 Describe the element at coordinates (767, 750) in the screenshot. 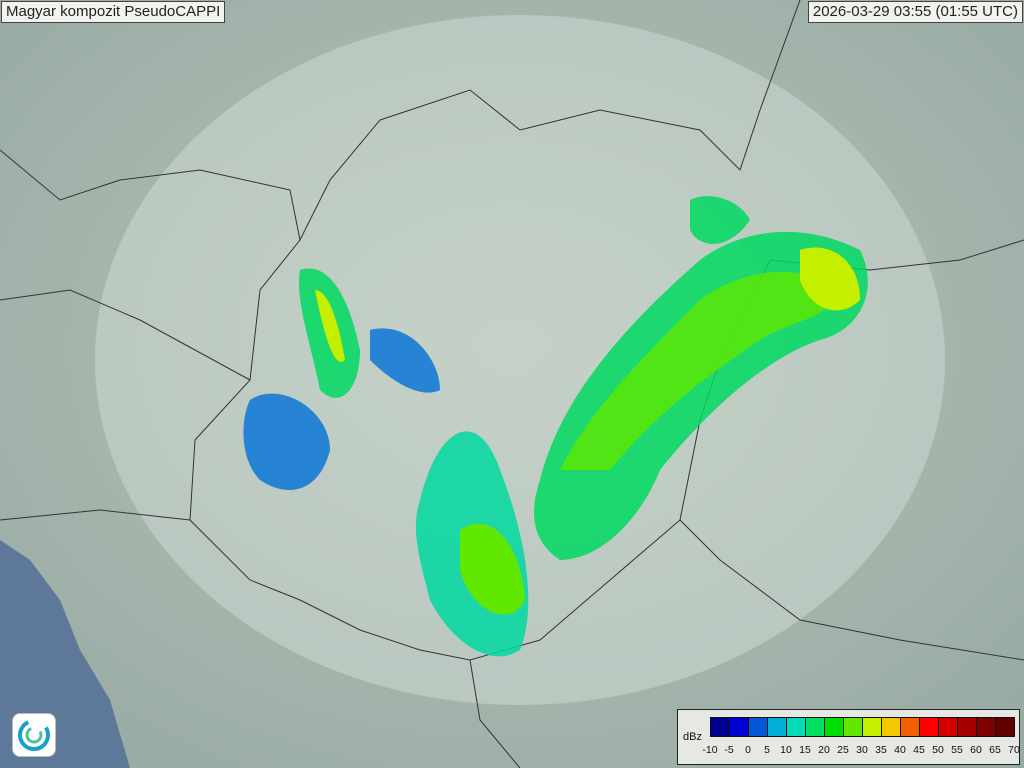

I see `legend-tick-label: 5` at that location.